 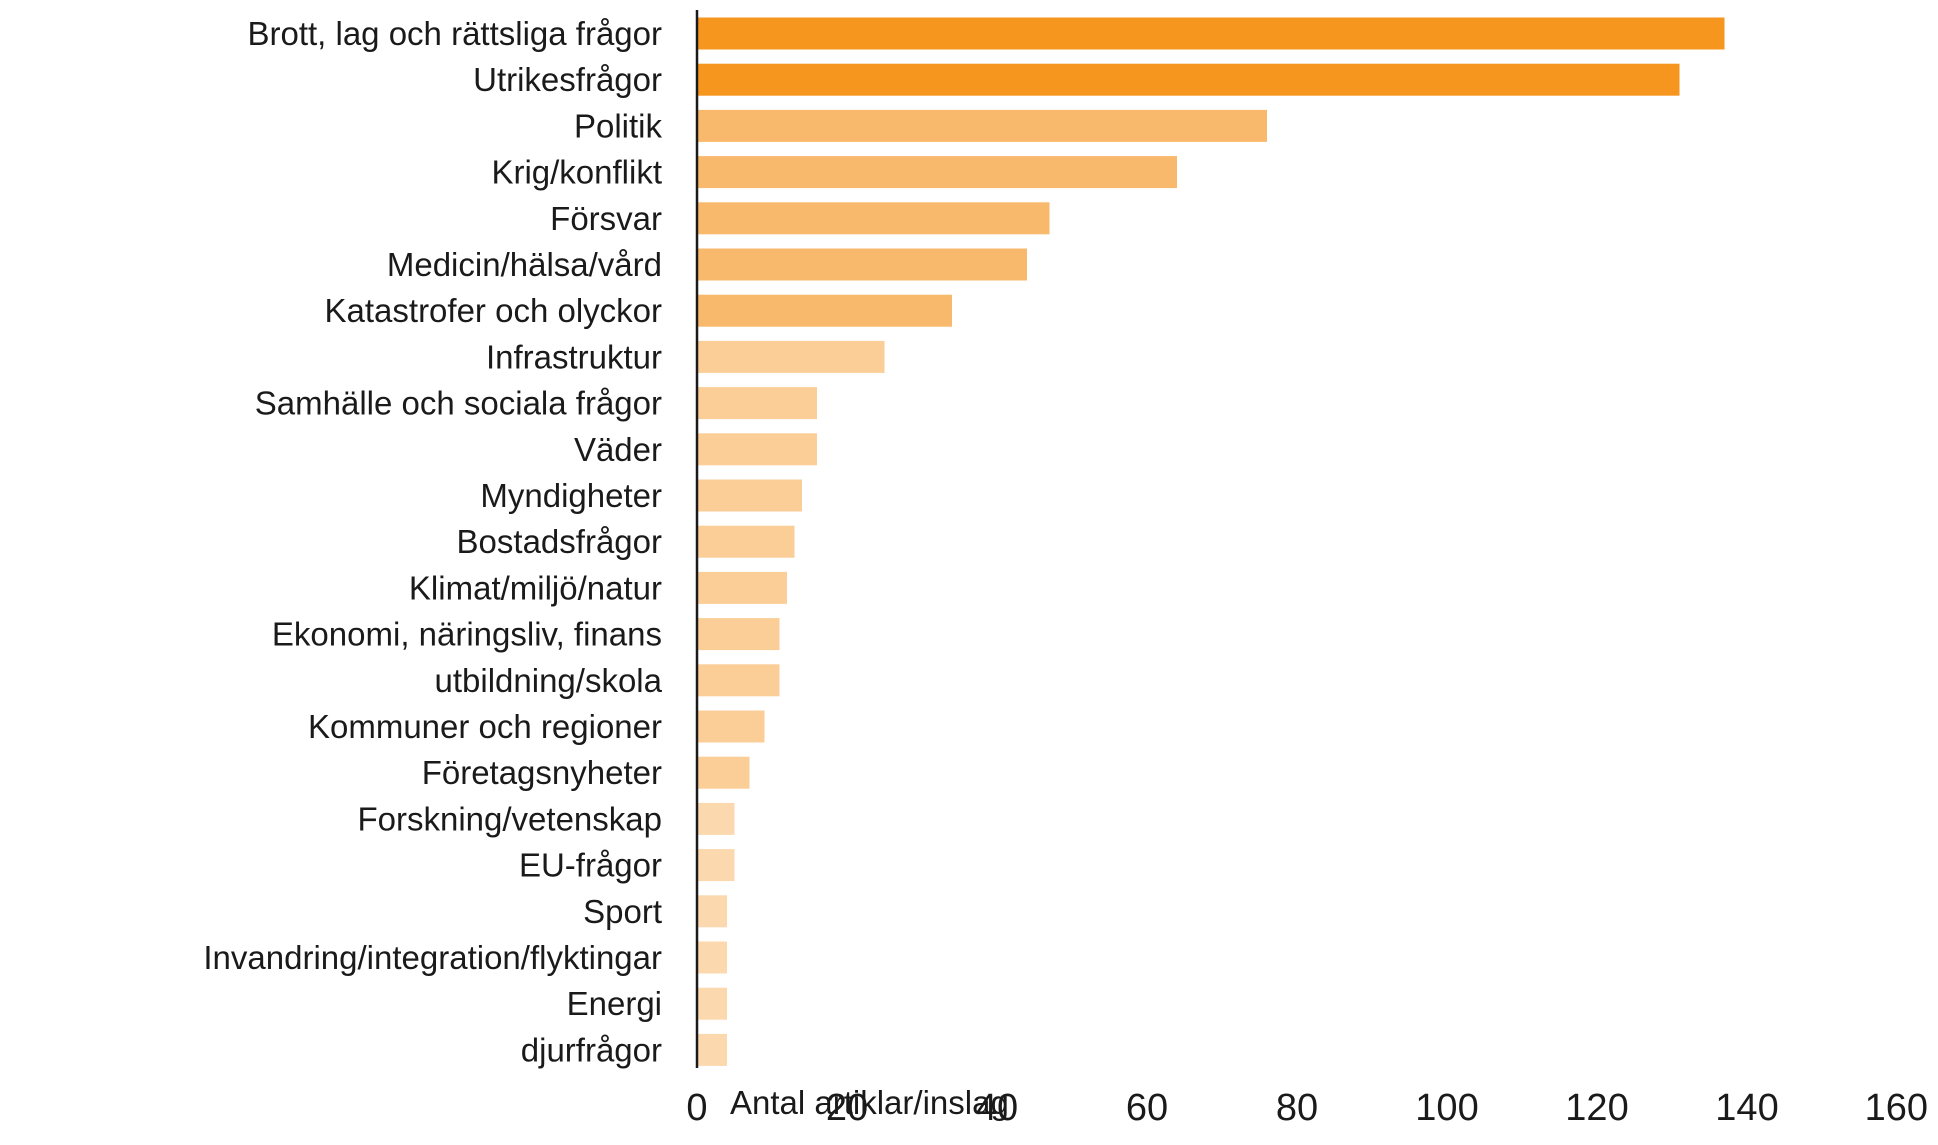 I want to click on x-tick-label: 20, so click(x=847, y=1108).